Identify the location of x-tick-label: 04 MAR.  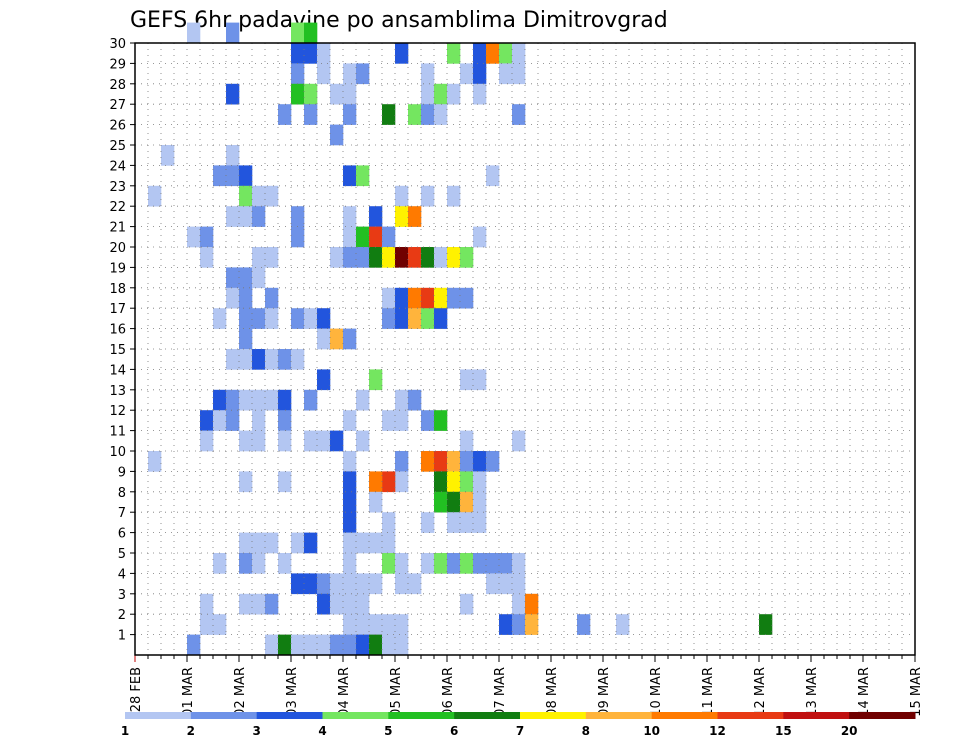
(344, 692).